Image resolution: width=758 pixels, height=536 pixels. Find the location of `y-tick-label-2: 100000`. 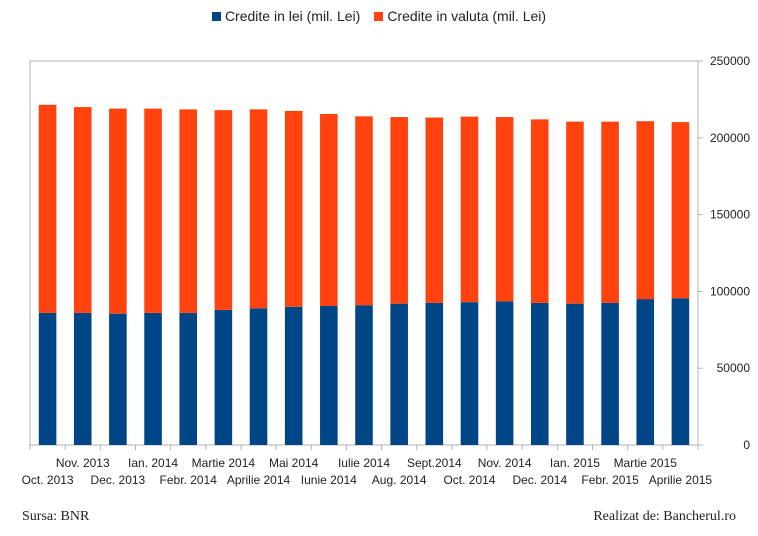

y-tick-label-2: 100000 is located at coordinates (730, 291).